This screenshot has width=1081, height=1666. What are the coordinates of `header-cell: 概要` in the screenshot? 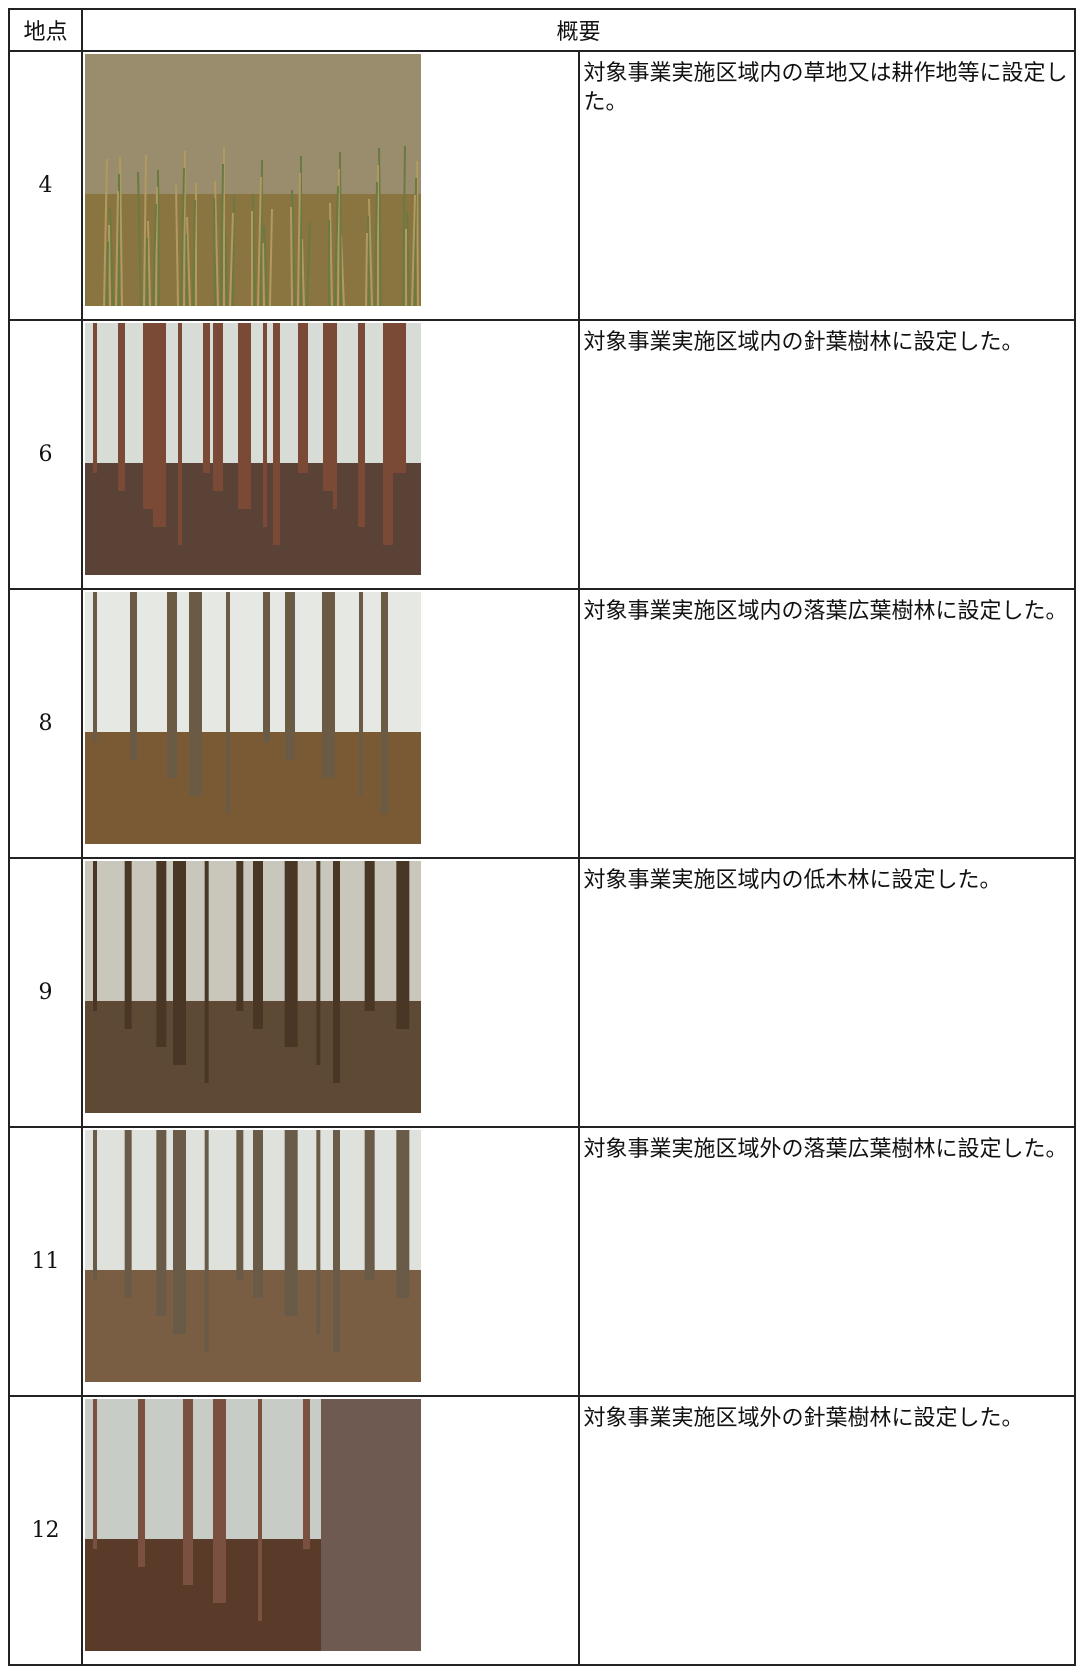 It's located at (578, 30).